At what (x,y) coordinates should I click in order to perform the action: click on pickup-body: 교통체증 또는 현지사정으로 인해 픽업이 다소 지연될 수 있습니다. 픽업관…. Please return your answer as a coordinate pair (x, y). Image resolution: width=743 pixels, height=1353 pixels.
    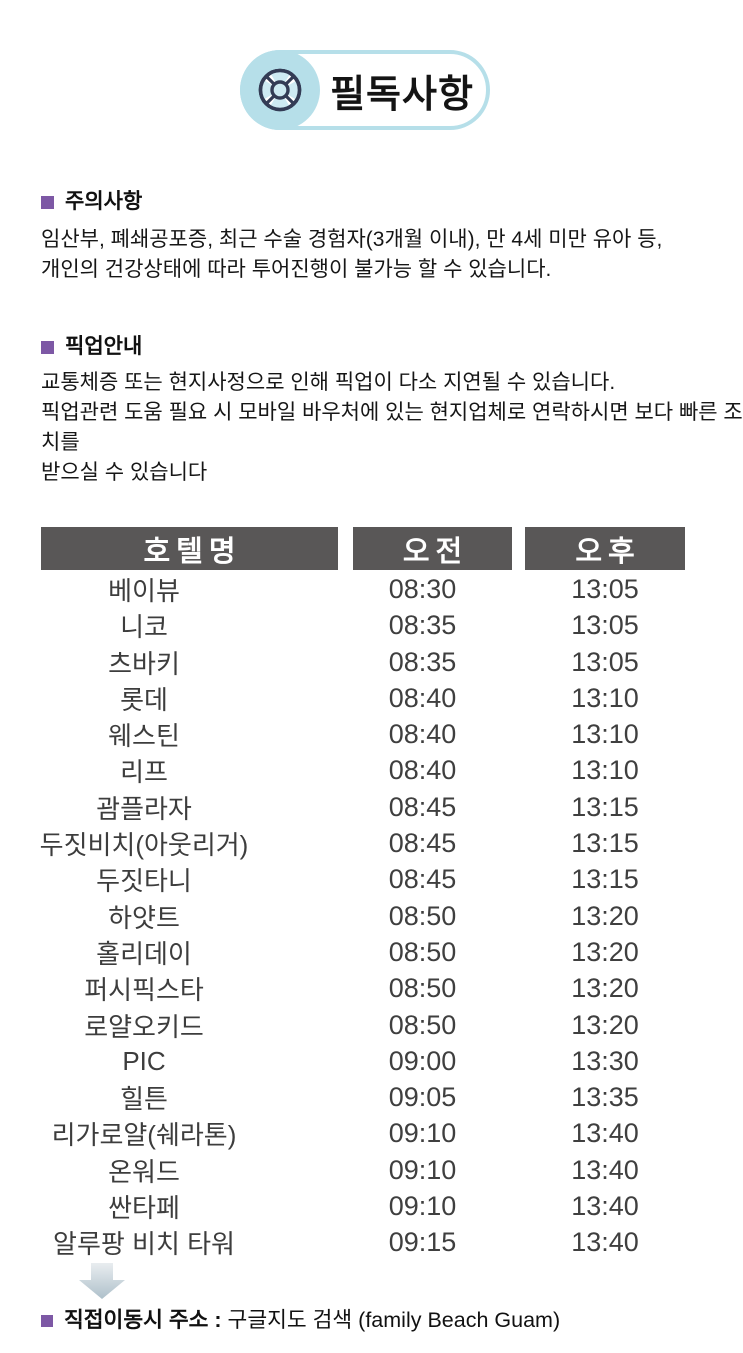
    Looking at the image, I should click on (392, 428).